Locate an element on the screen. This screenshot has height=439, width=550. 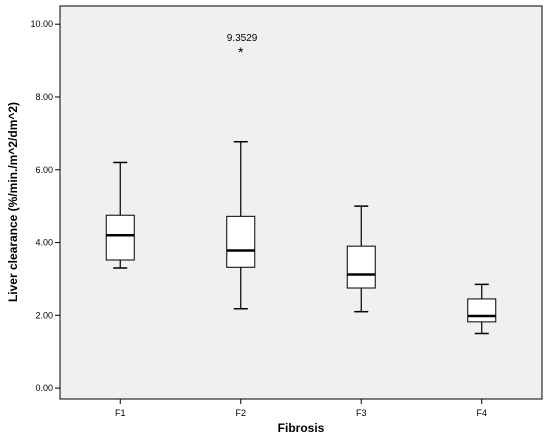
x-axis-ticks: F1 F2 F3 F4 is located at coordinates (301, 408).